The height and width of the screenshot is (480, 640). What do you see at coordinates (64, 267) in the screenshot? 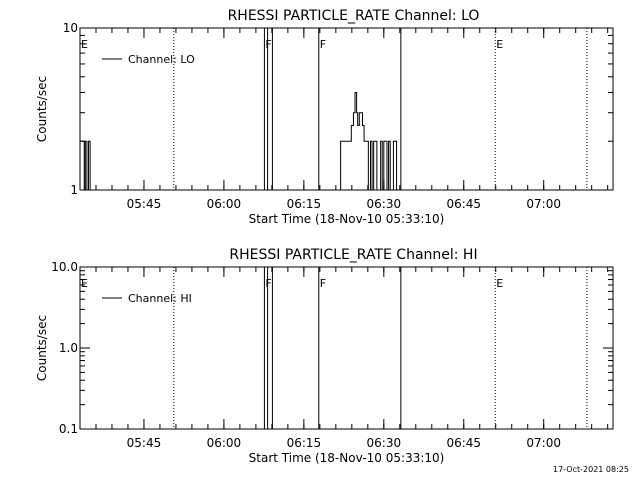
I see `y-tick-label: 10.0` at bounding box center [64, 267].